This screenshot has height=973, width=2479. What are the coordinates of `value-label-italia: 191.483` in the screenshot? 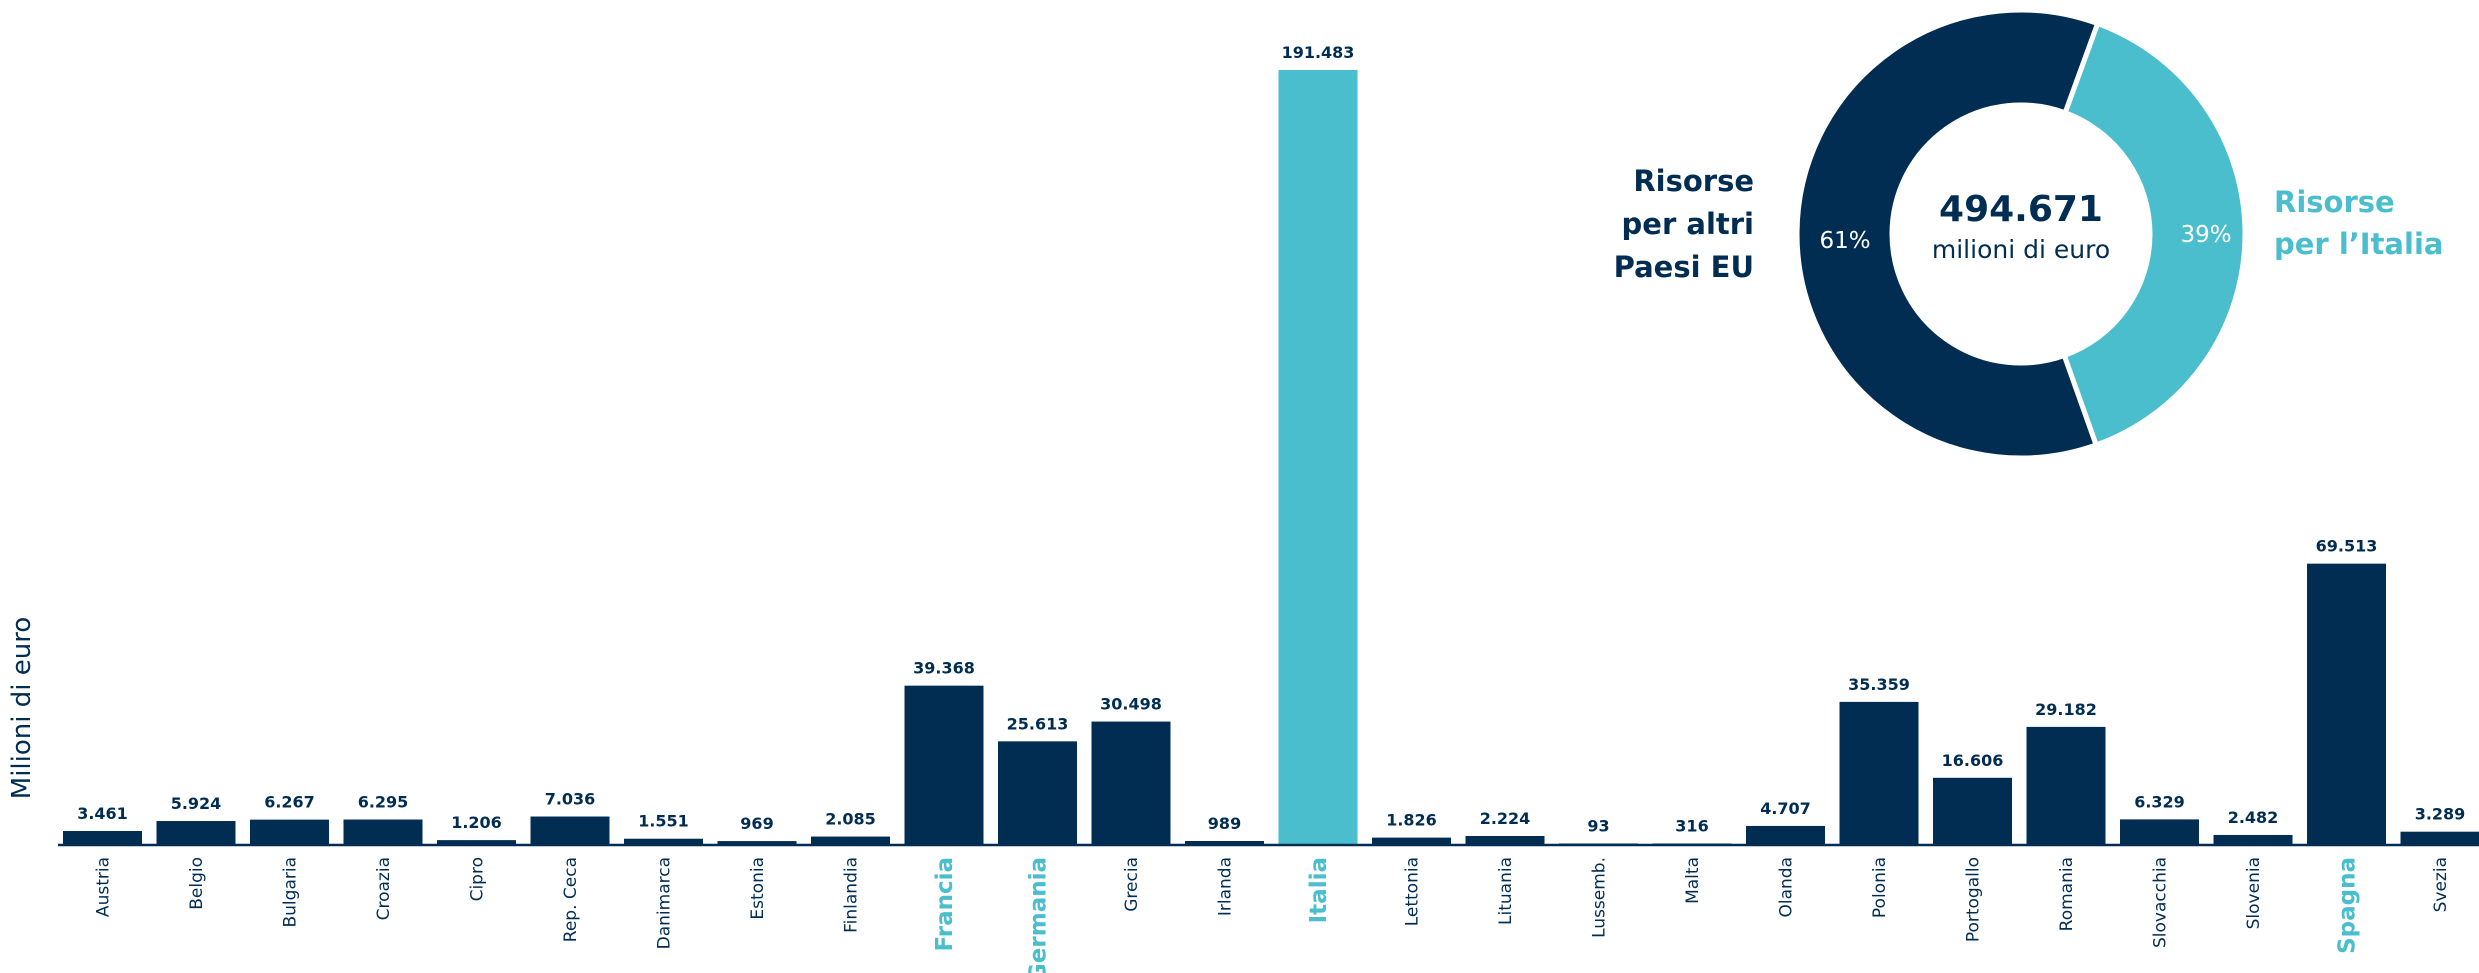 It's located at (1318, 52).